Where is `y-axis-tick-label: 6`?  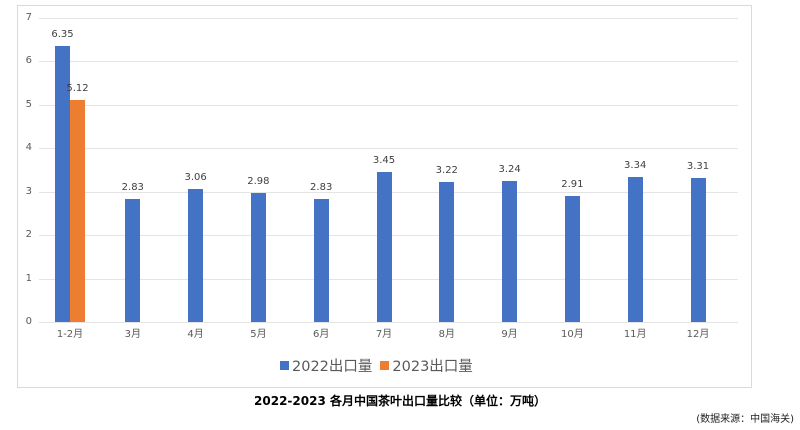
y-axis-tick-label: 6 is located at coordinates (28, 60).